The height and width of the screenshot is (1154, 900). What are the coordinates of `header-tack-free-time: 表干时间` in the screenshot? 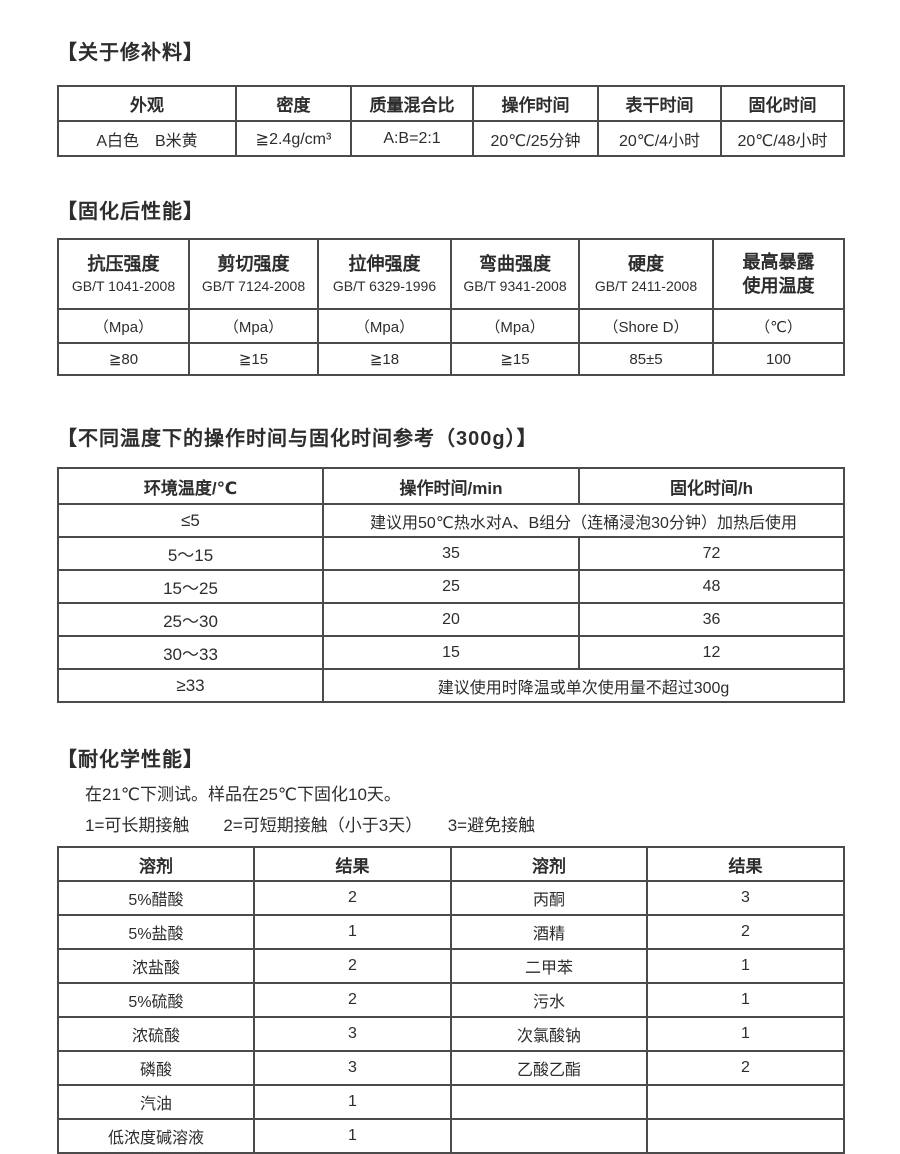 It's located at (659, 103).